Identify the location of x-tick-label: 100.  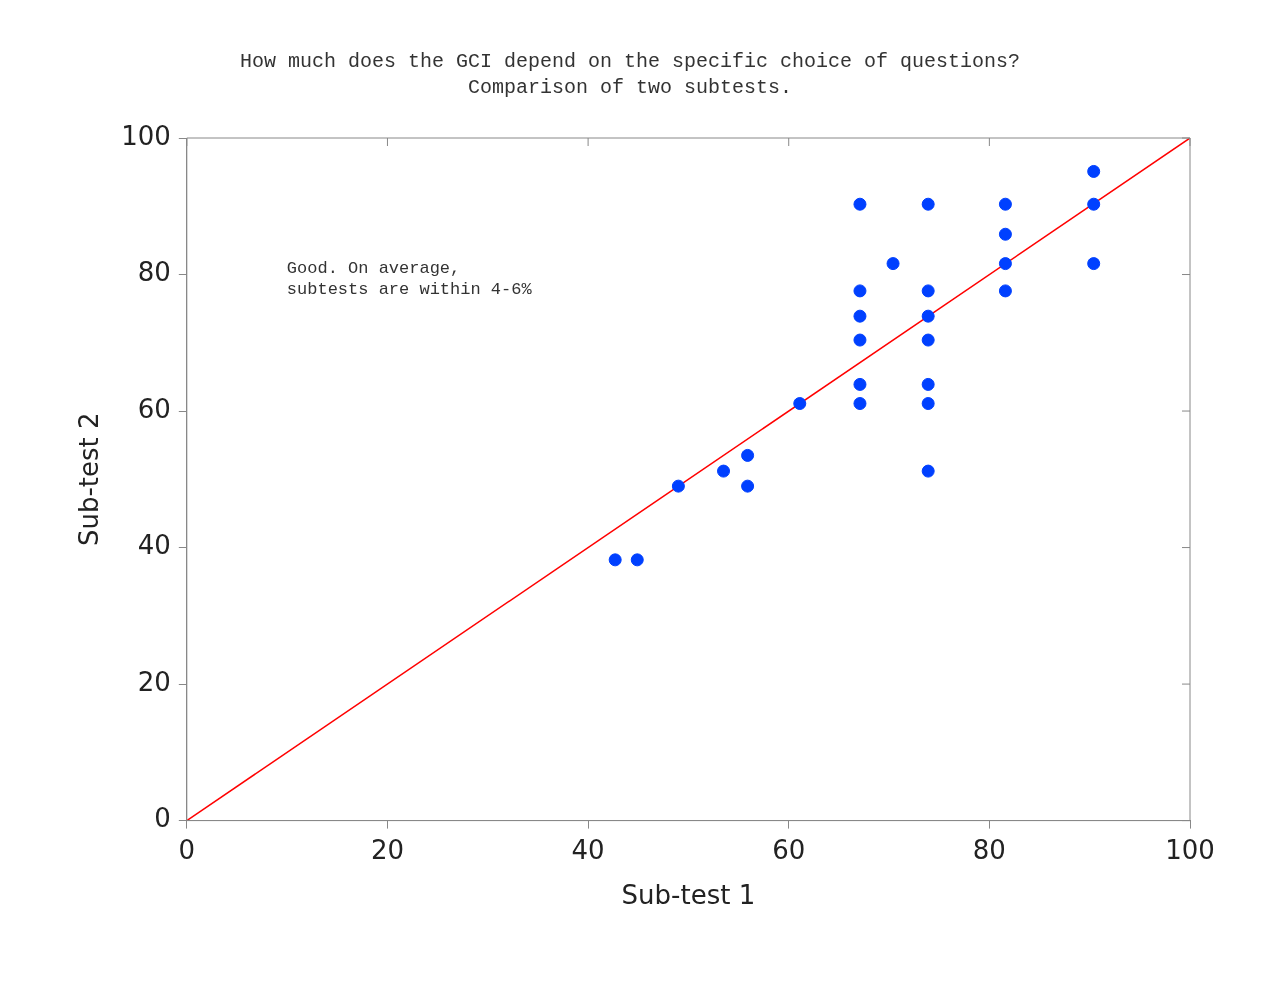
(1190, 849).